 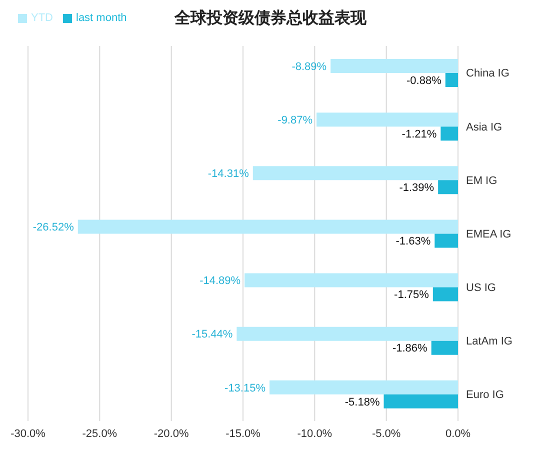 I want to click on data-label: -26.52%, so click(x=53, y=228).